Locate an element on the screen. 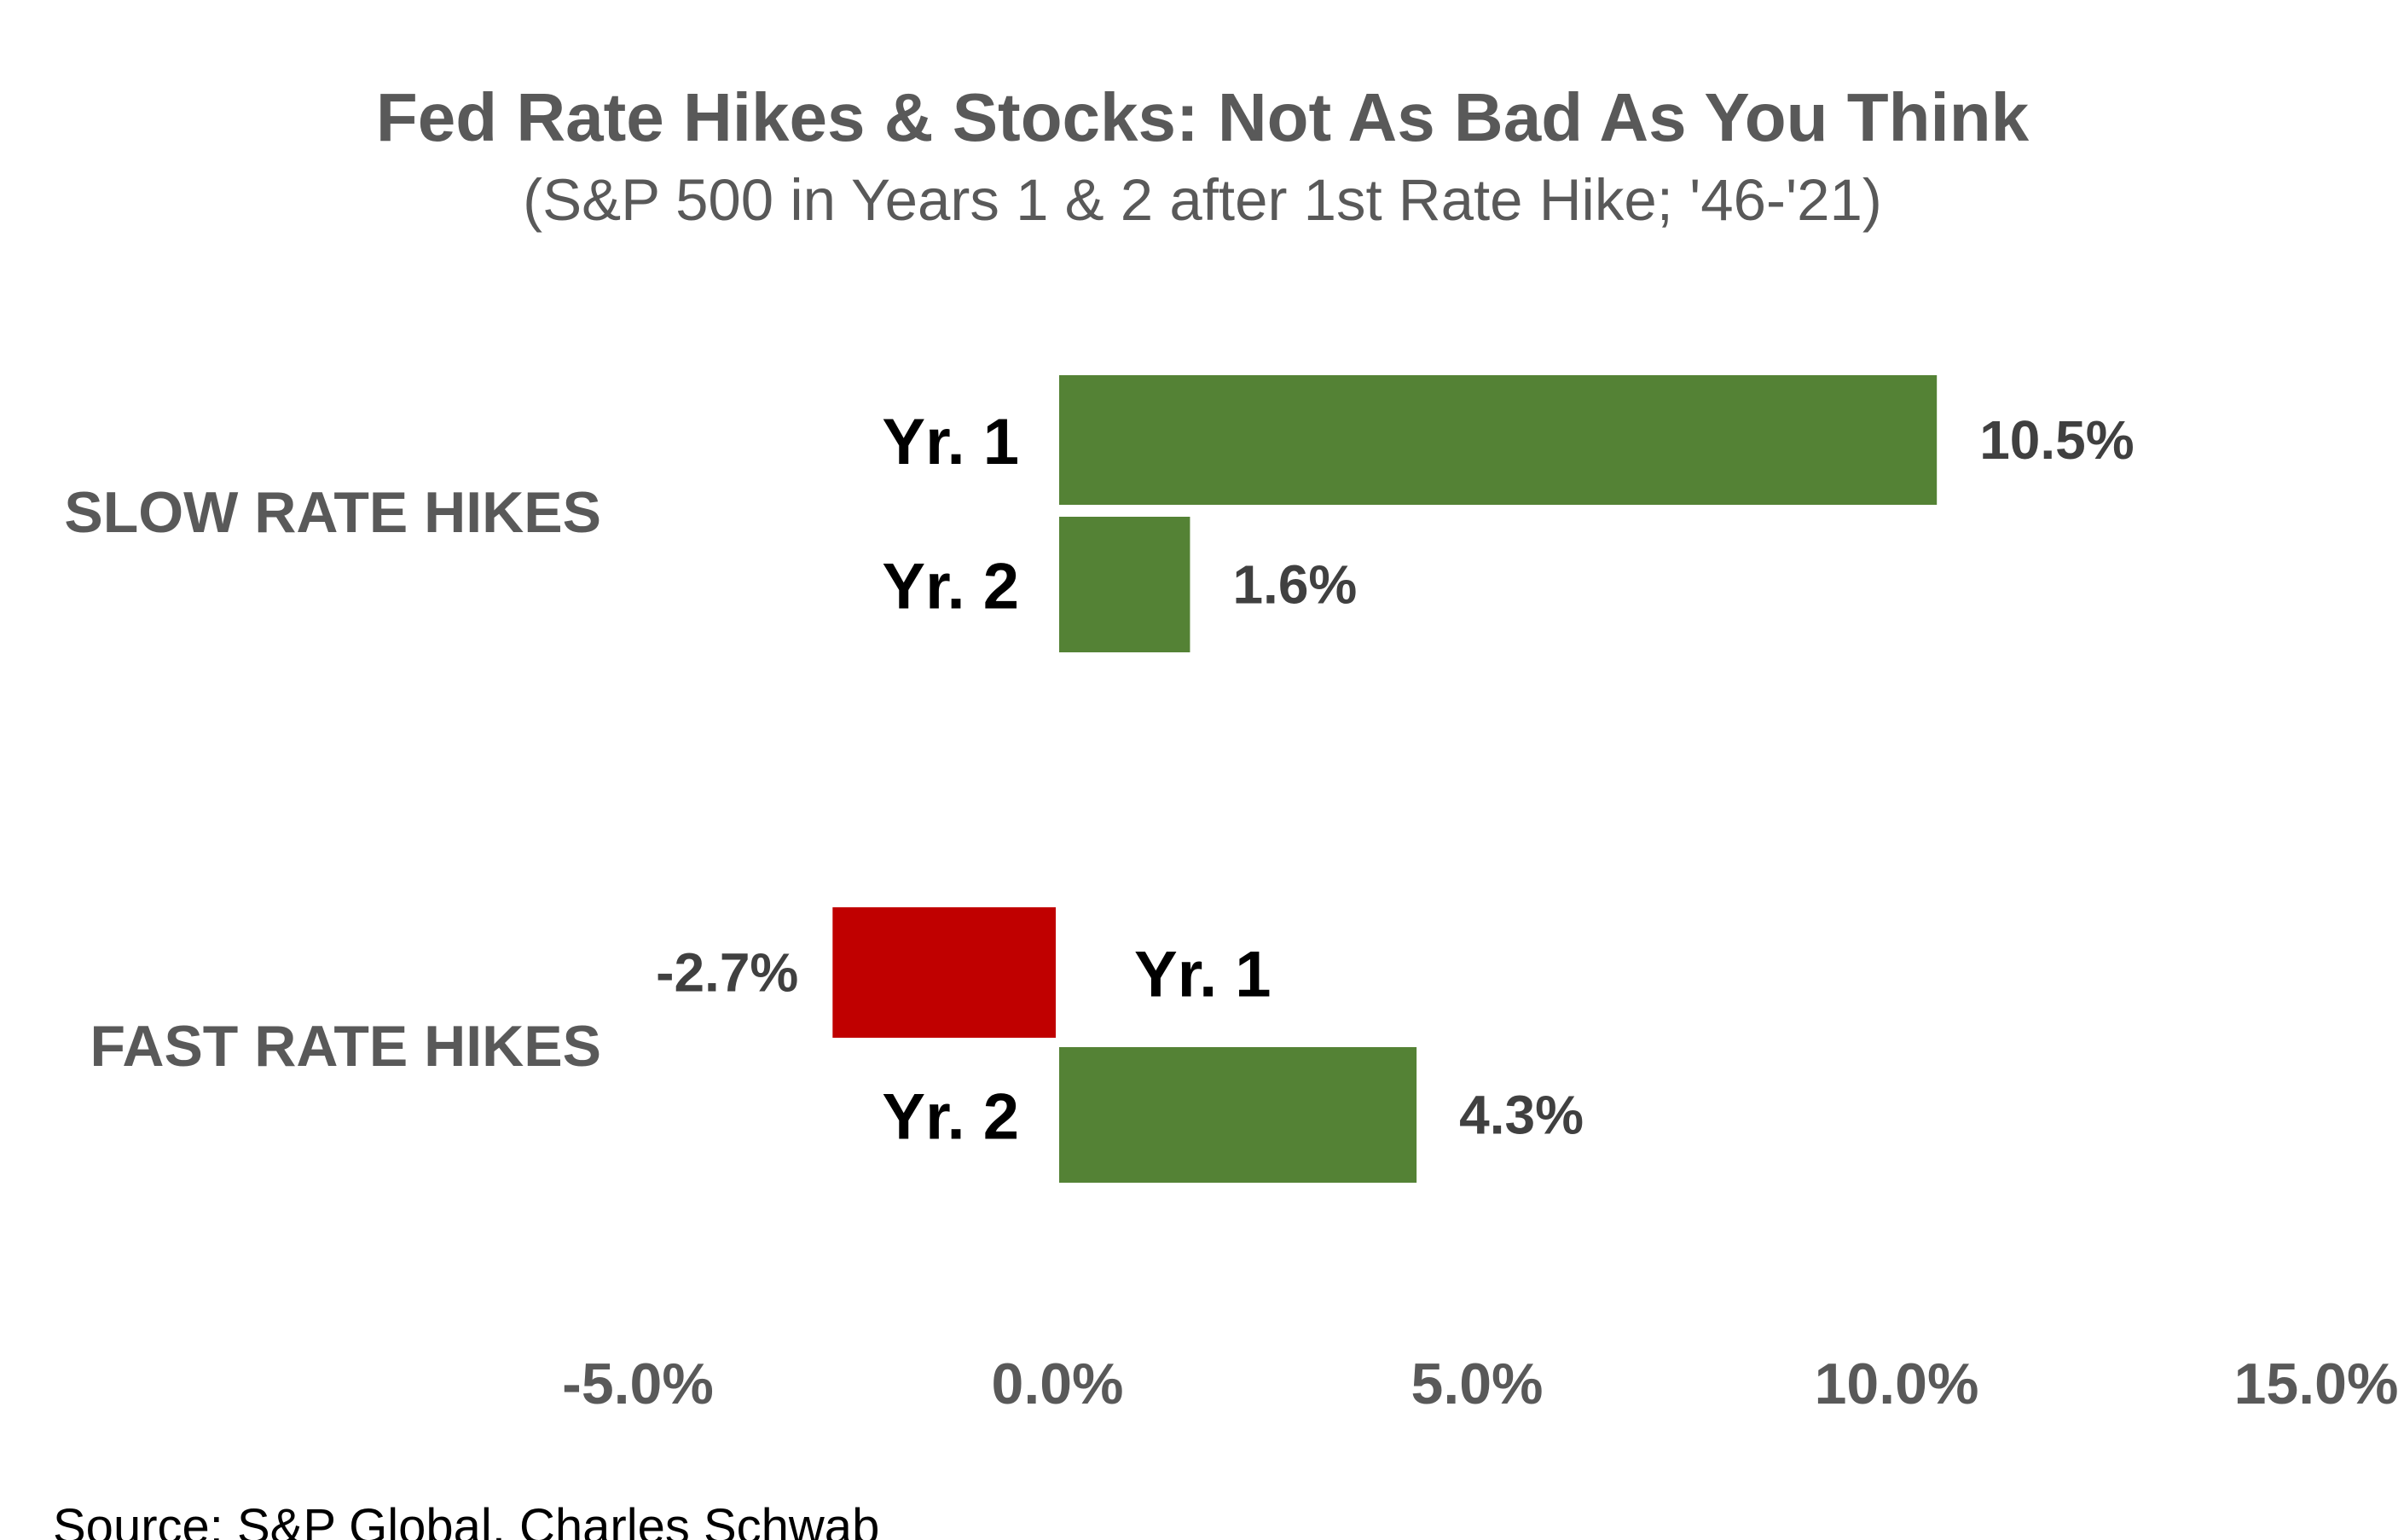 This screenshot has height=1540, width=2404. x-tick-label: 10.0% is located at coordinates (1897, 1384).